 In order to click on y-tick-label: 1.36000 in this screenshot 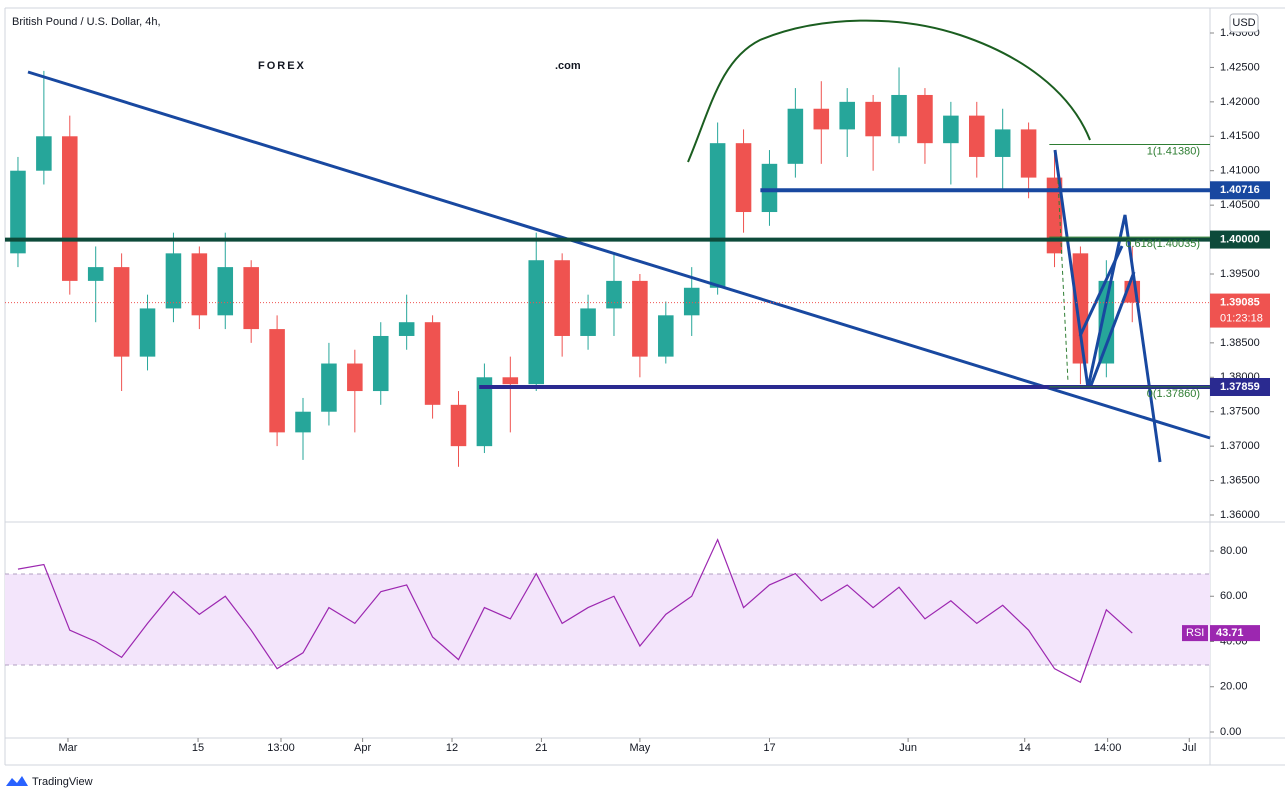, I will do `click(1240, 515)`.